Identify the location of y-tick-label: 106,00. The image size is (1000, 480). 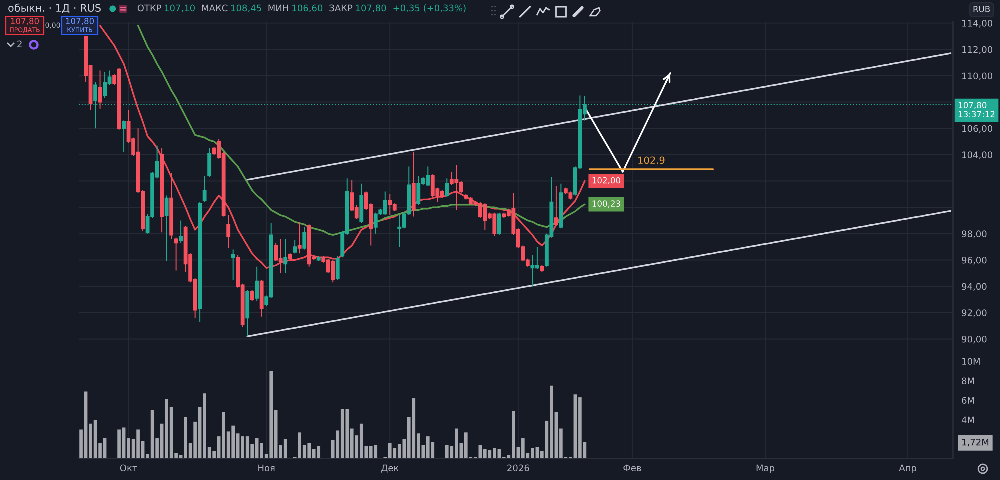
(977, 129).